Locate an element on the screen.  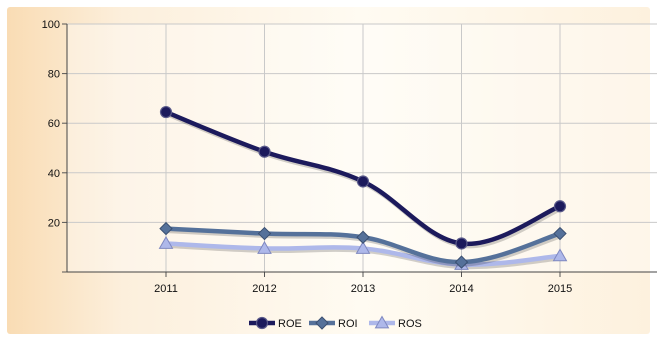
legend-item-roi: ROI is located at coordinates (333, 323).